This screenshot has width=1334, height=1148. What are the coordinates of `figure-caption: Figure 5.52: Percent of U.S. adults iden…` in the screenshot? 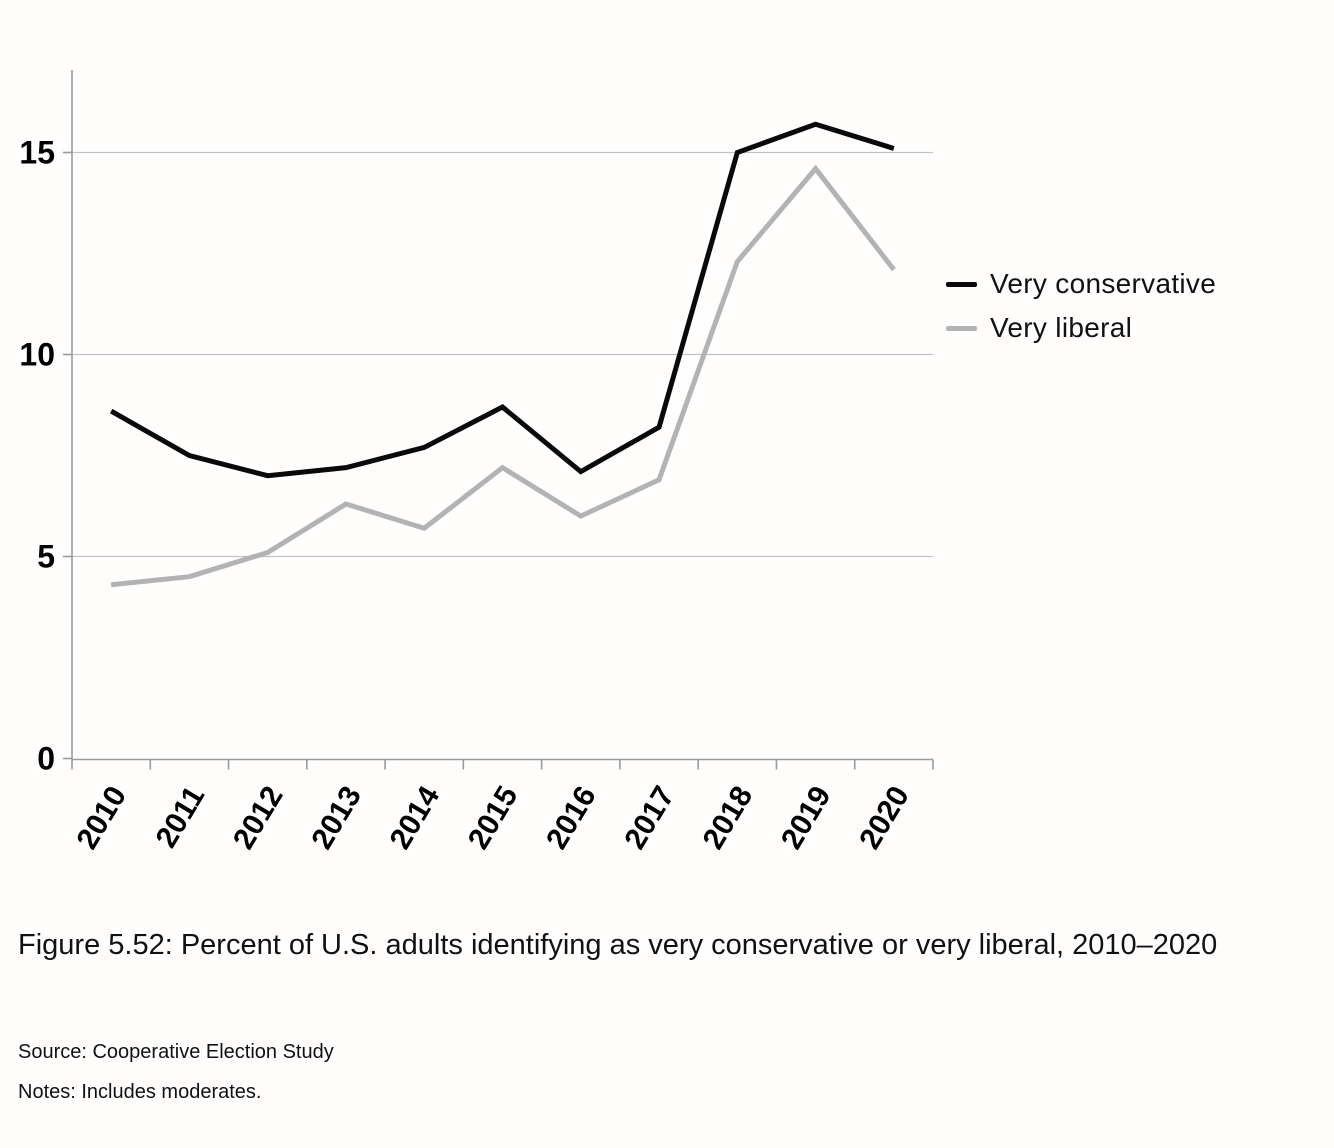 It's located at (618, 945).